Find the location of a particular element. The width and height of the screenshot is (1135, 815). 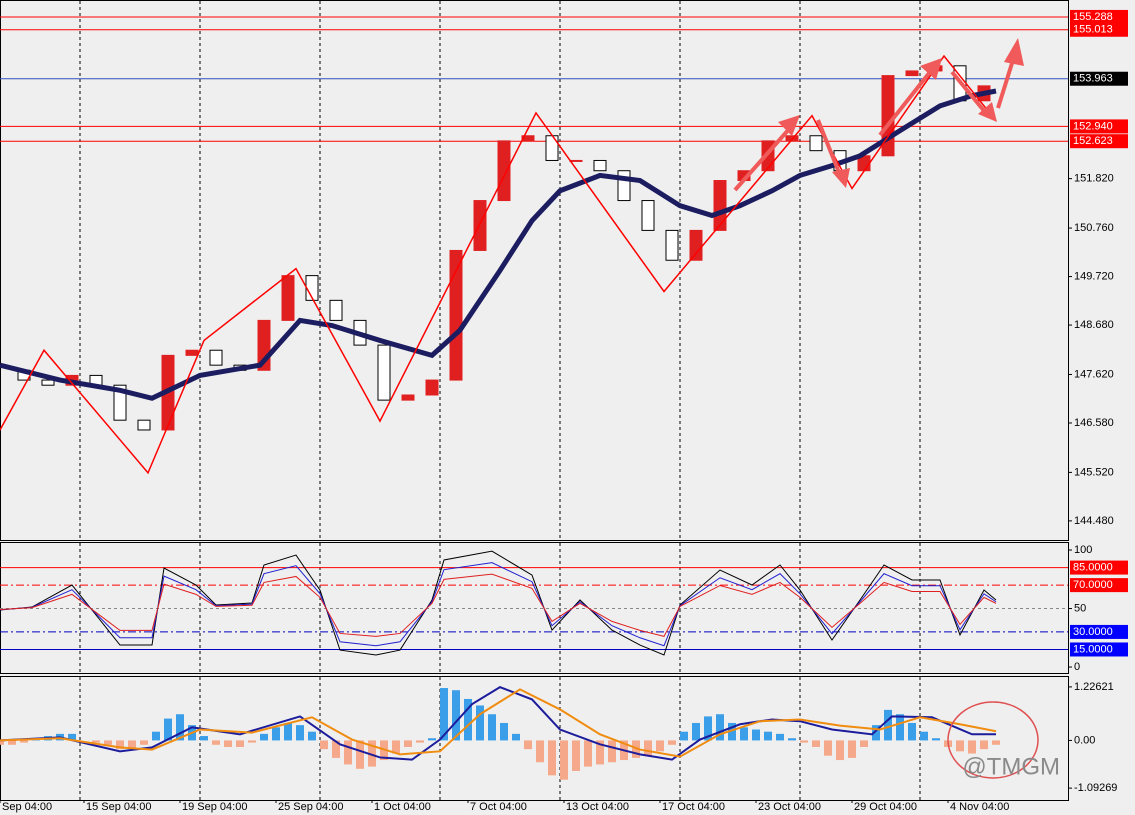

y-tick-label: 0.00 is located at coordinates (1084, 740).